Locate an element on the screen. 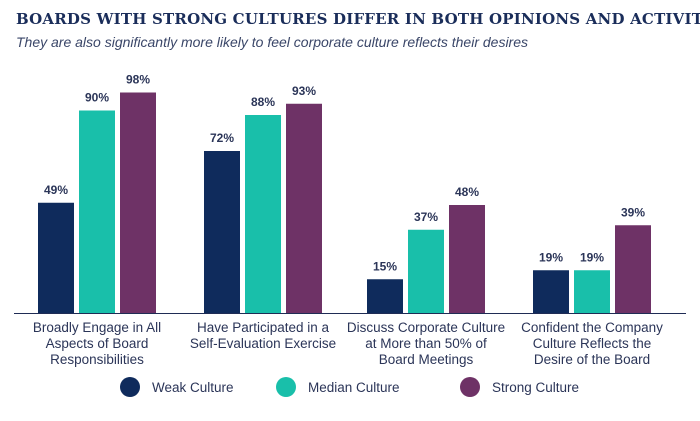  data-label: 39% is located at coordinates (633, 212).